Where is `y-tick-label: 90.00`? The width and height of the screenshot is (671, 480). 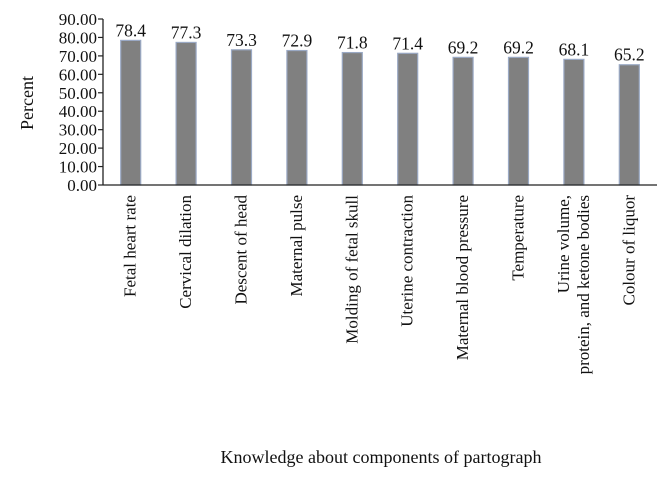 y-tick-label: 90.00 is located at coordinates (78, 19).